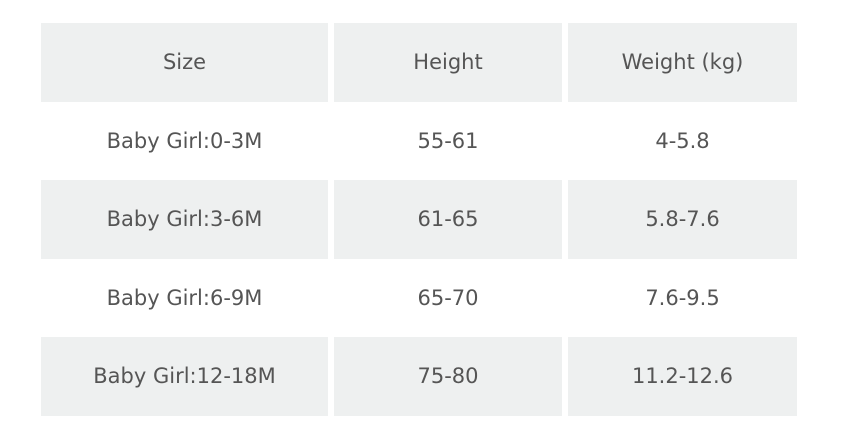 The width and height of the screenshot is (848, 443). What do you see at coordinates (184, 219) in the screenshot?
I see `cell-size: Baby Girl:3-6M` at bounding box center [184, 219].